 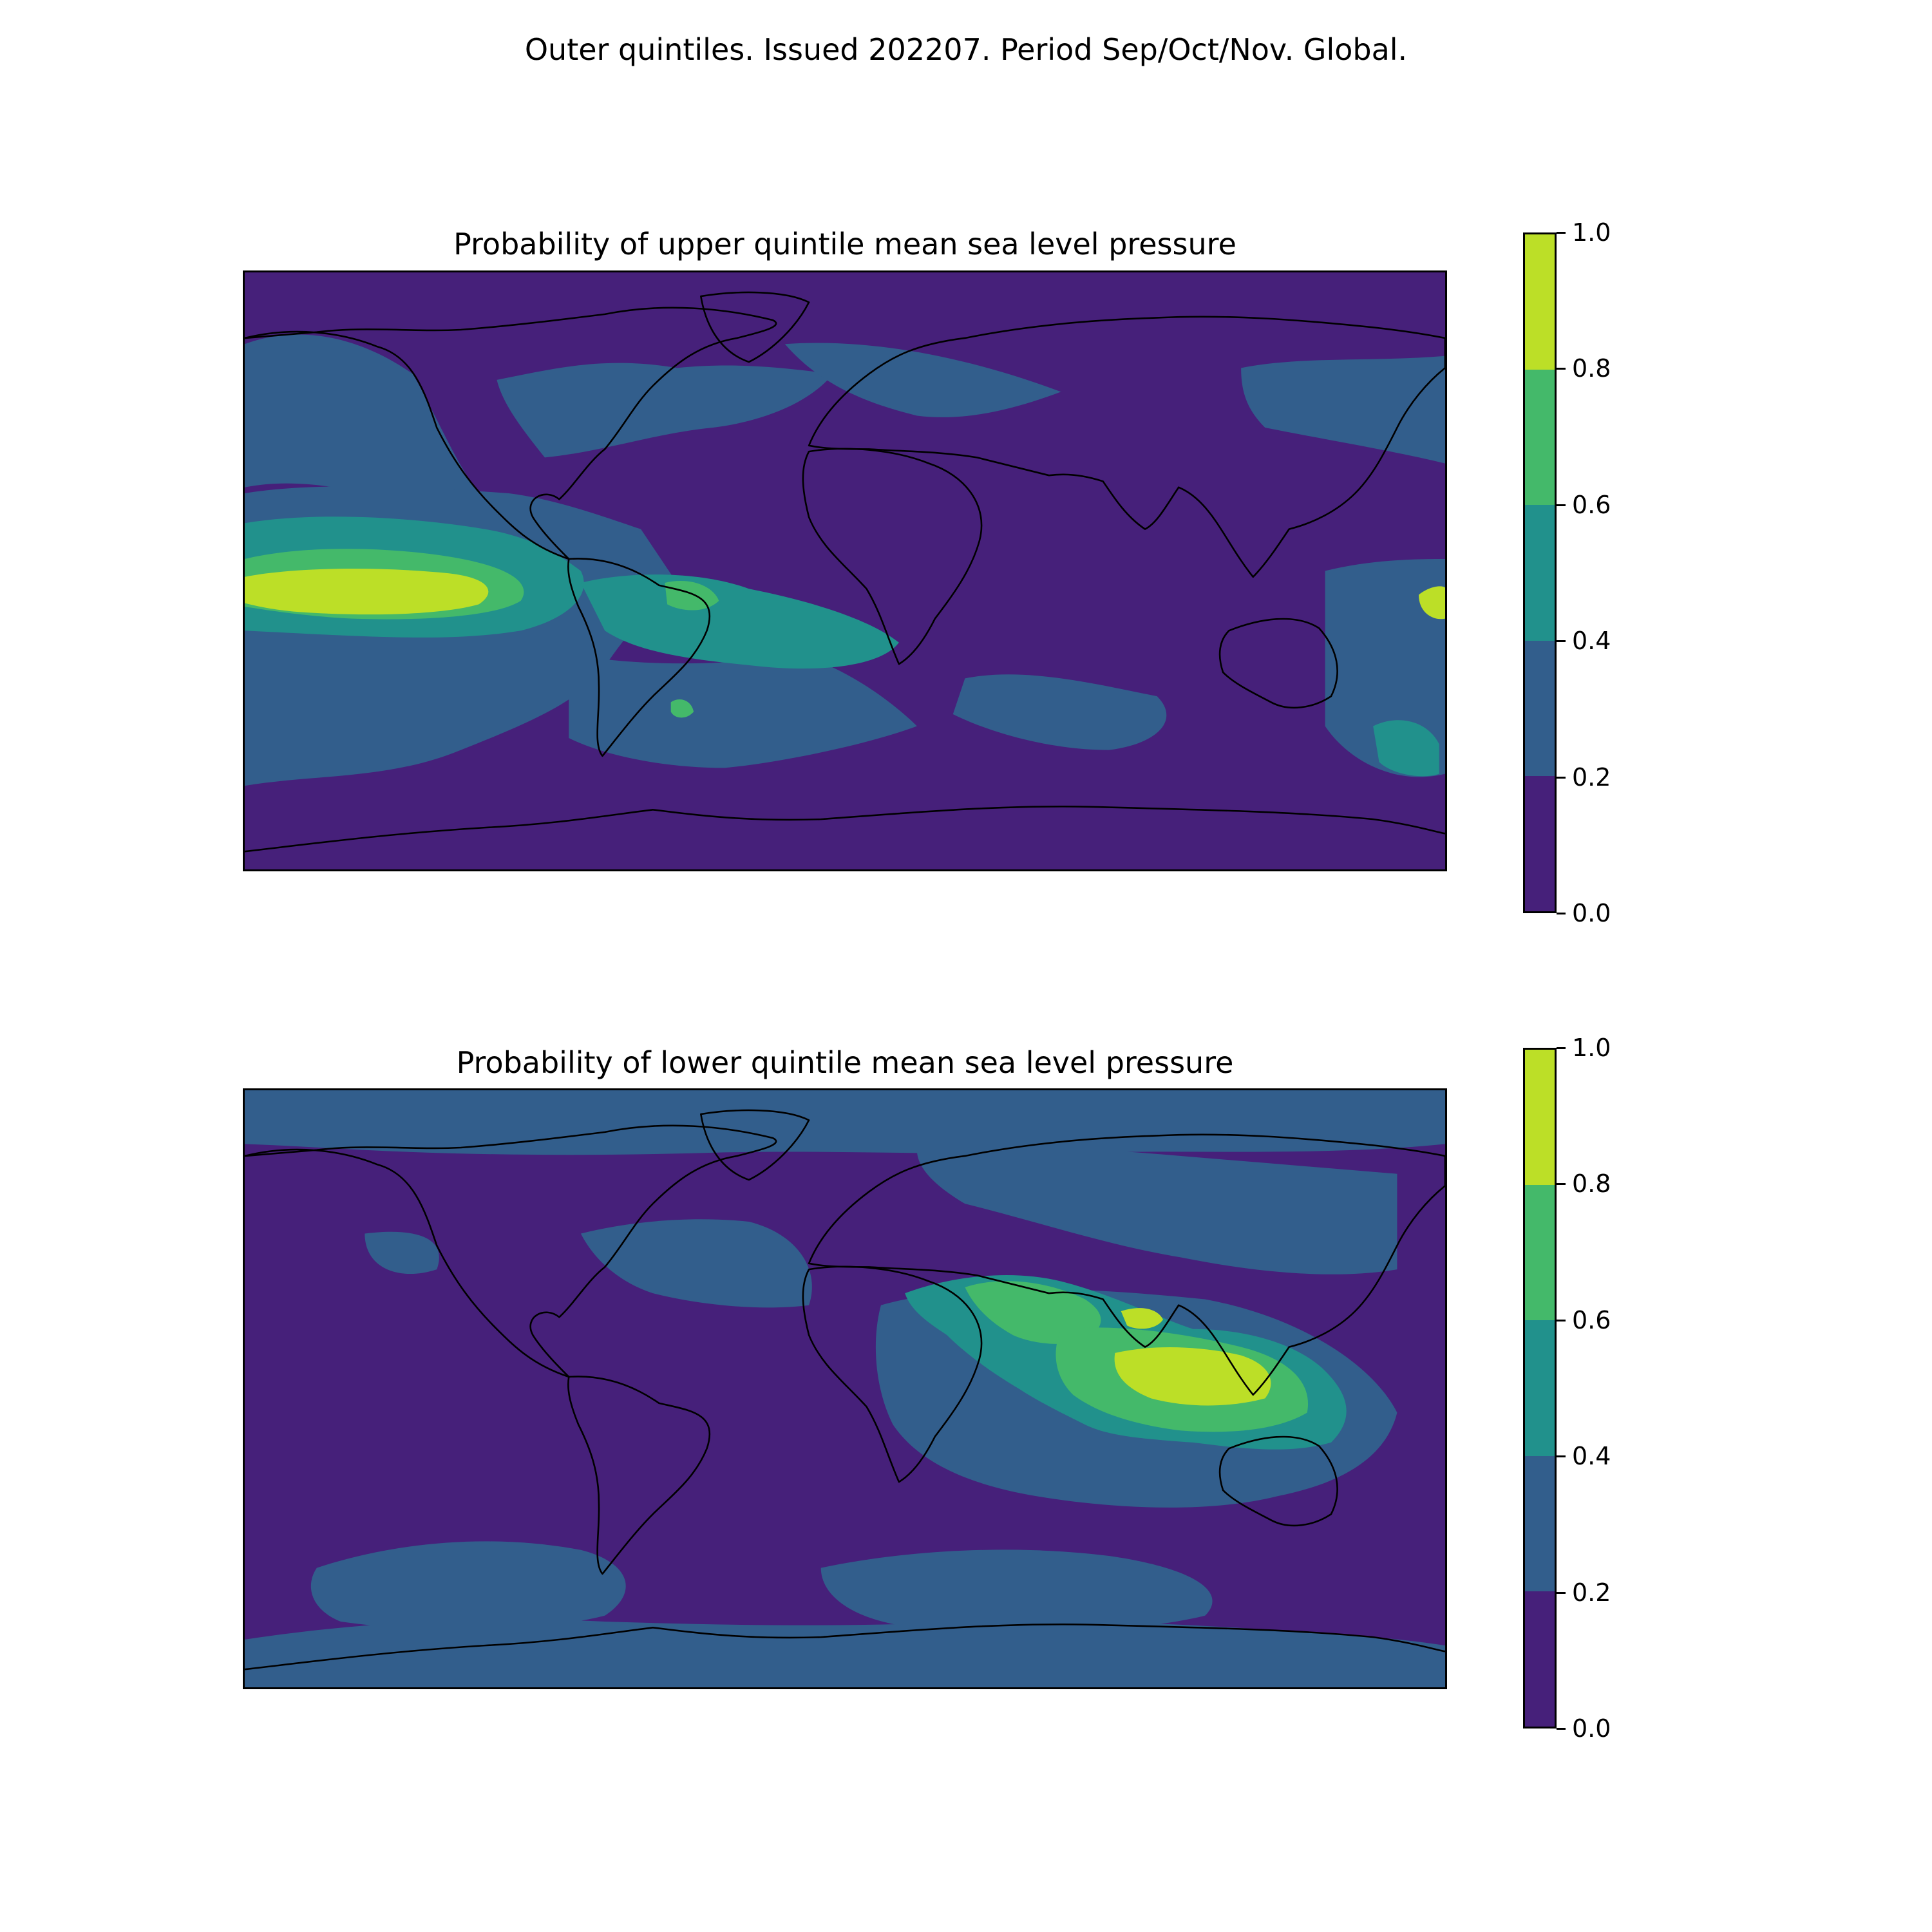 I want to click on region-eurasia, so click(x=922, y=380).